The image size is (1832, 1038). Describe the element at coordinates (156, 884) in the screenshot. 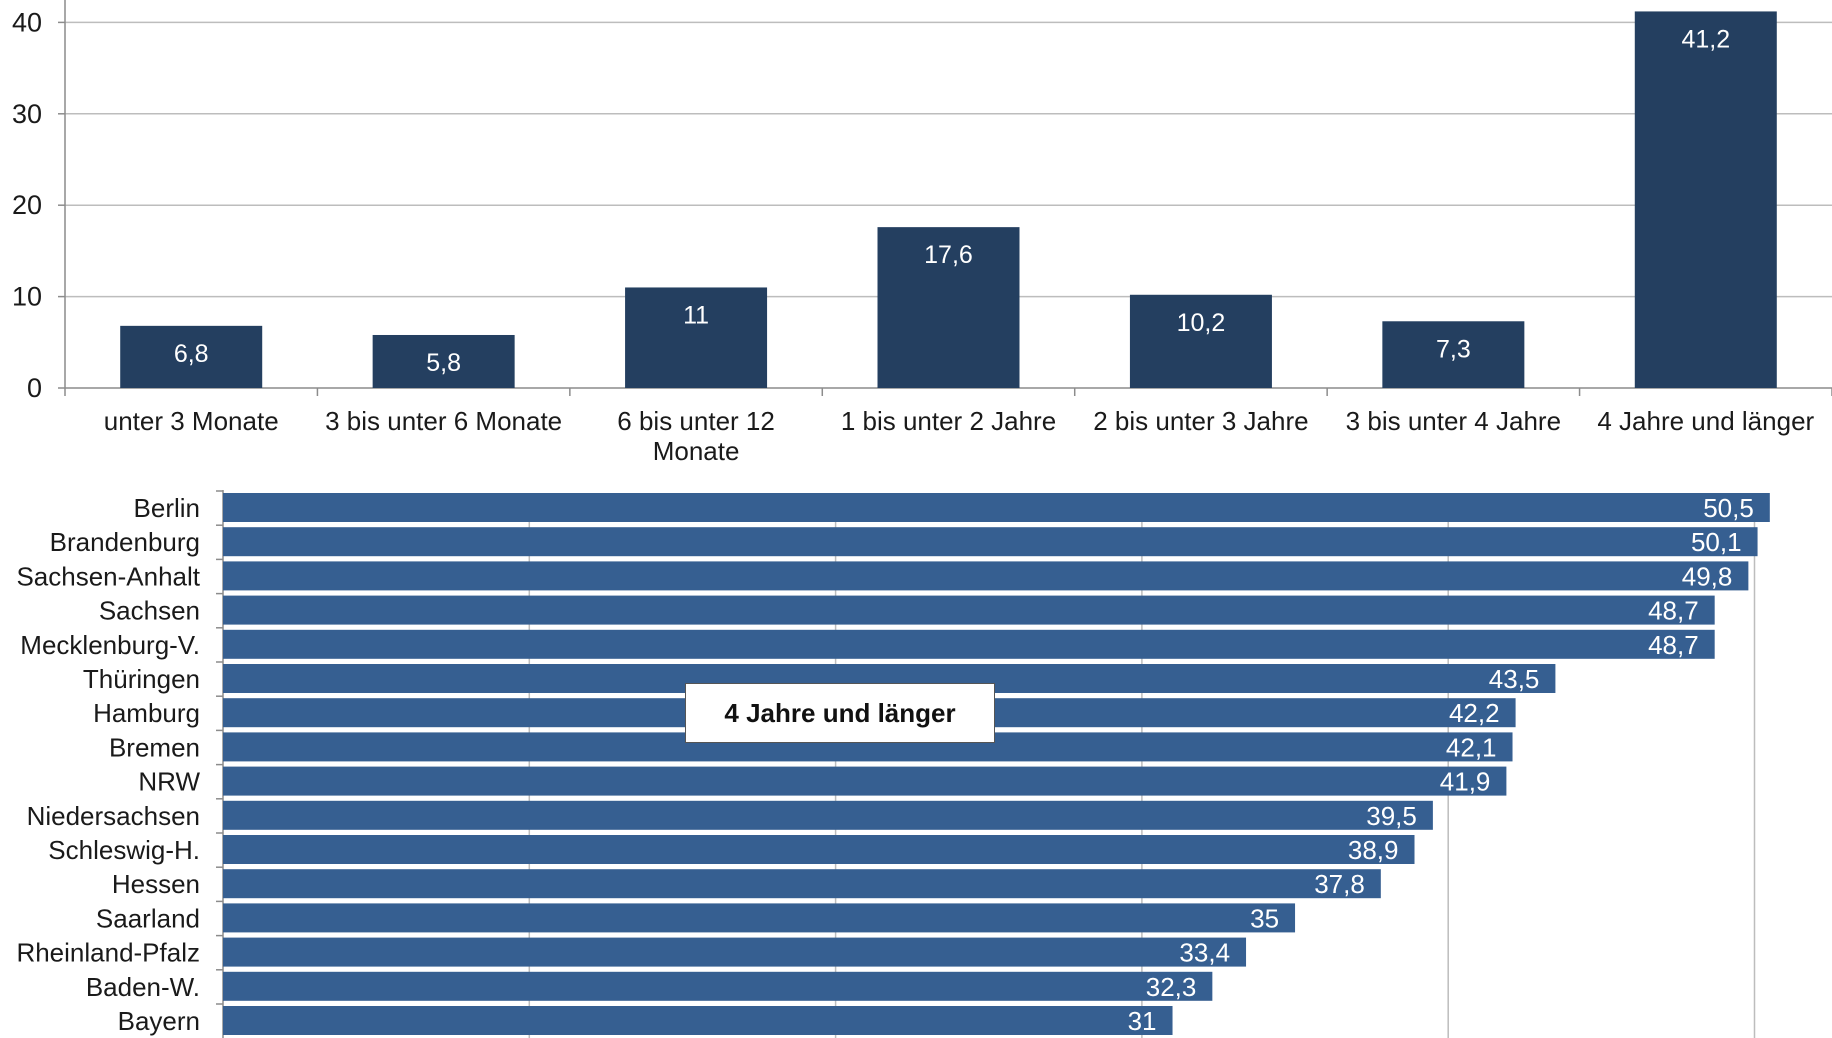

I see `category-label: Hessen` at that location.